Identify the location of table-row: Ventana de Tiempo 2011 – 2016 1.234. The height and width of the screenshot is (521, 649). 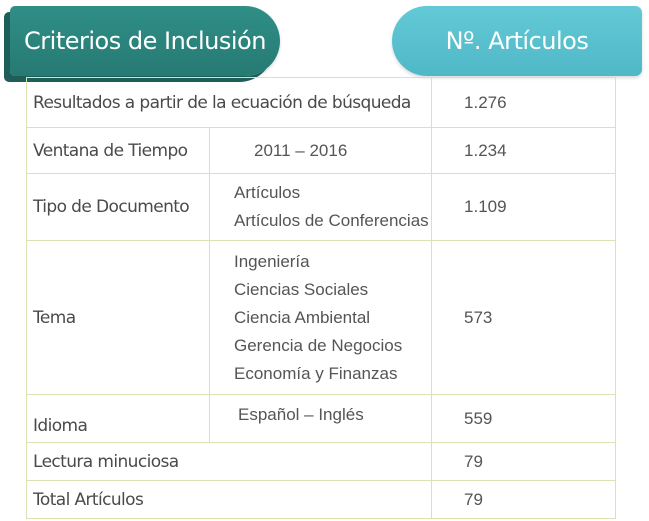
(321, 150).